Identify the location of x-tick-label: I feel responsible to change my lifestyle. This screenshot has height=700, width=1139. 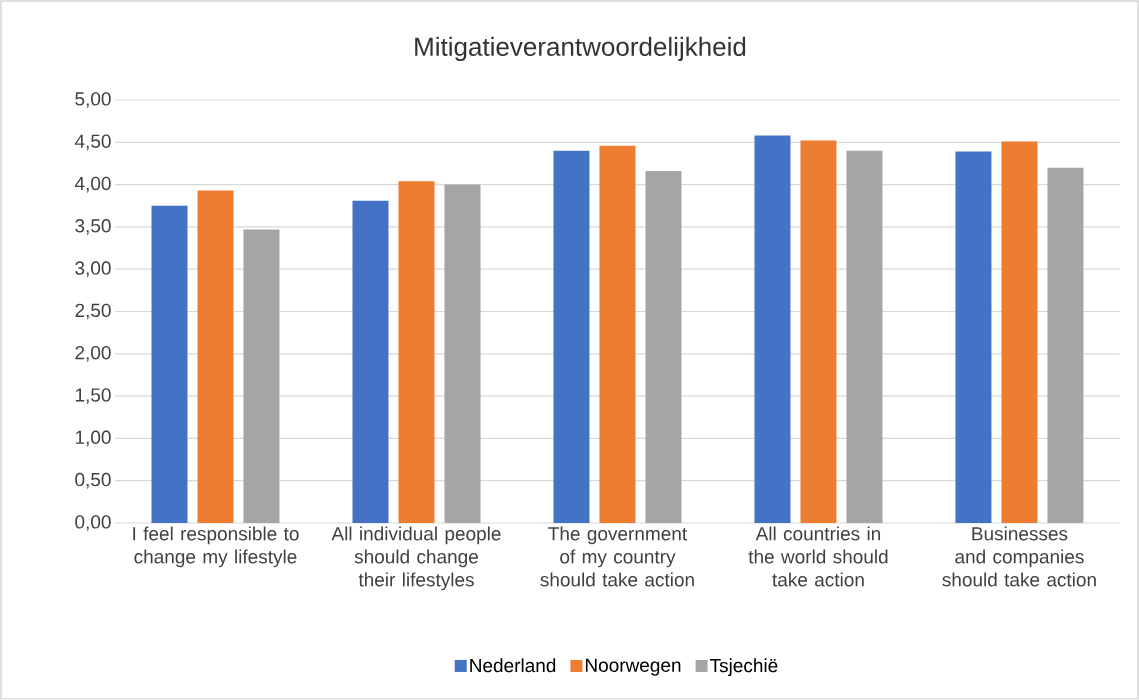
(216, 547).